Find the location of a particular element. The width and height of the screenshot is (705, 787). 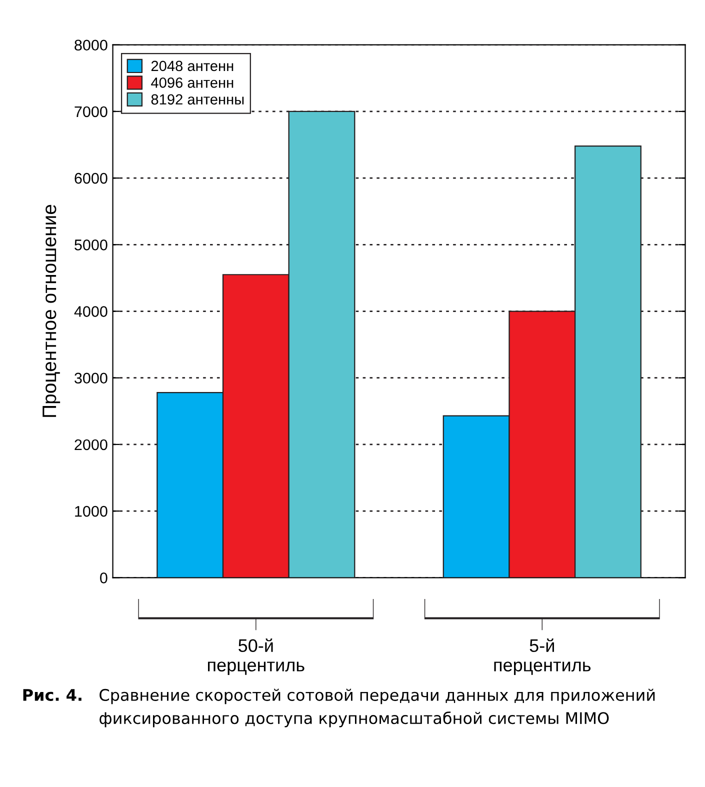

y-axis-title: Процентное отношение is located at coordinates (51, 310).